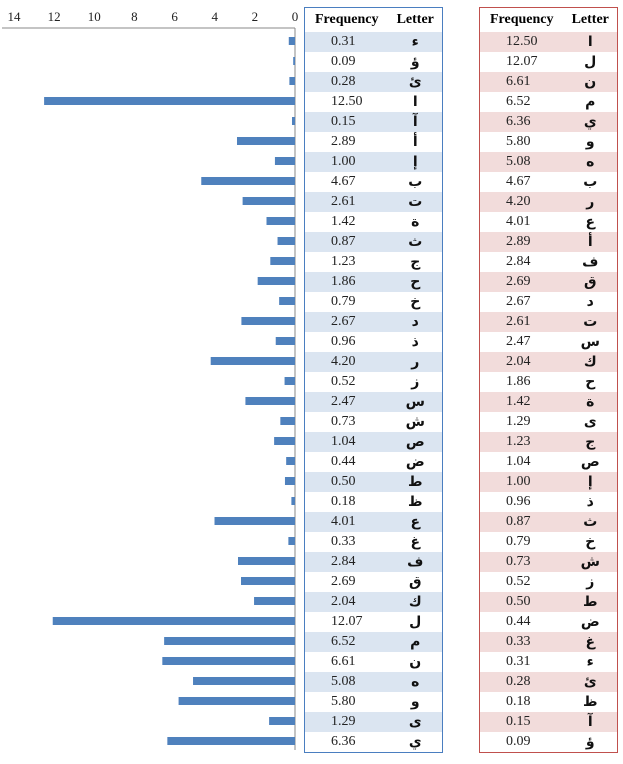  Describe the element at coordinates (415, 382) in the screenshot. I see `letter-cell: ز` at that location.